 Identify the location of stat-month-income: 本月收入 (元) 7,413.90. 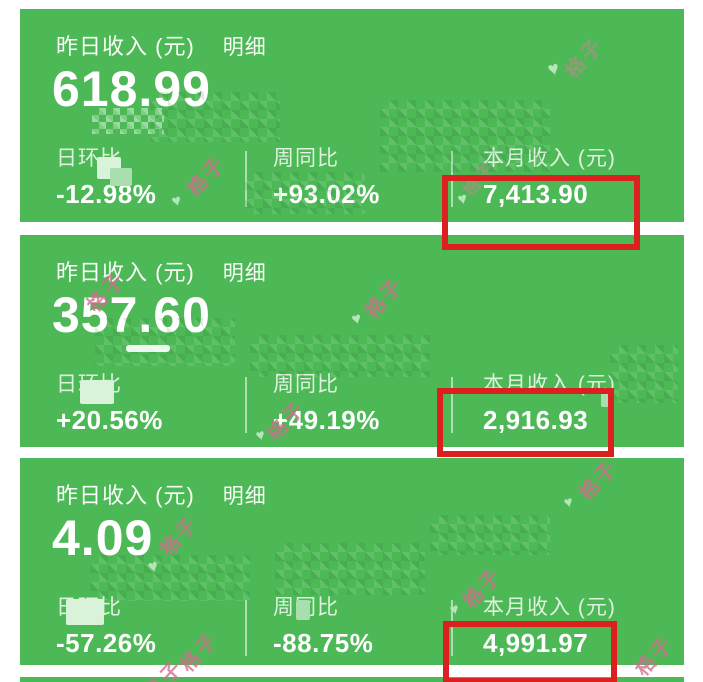
(569, 178).